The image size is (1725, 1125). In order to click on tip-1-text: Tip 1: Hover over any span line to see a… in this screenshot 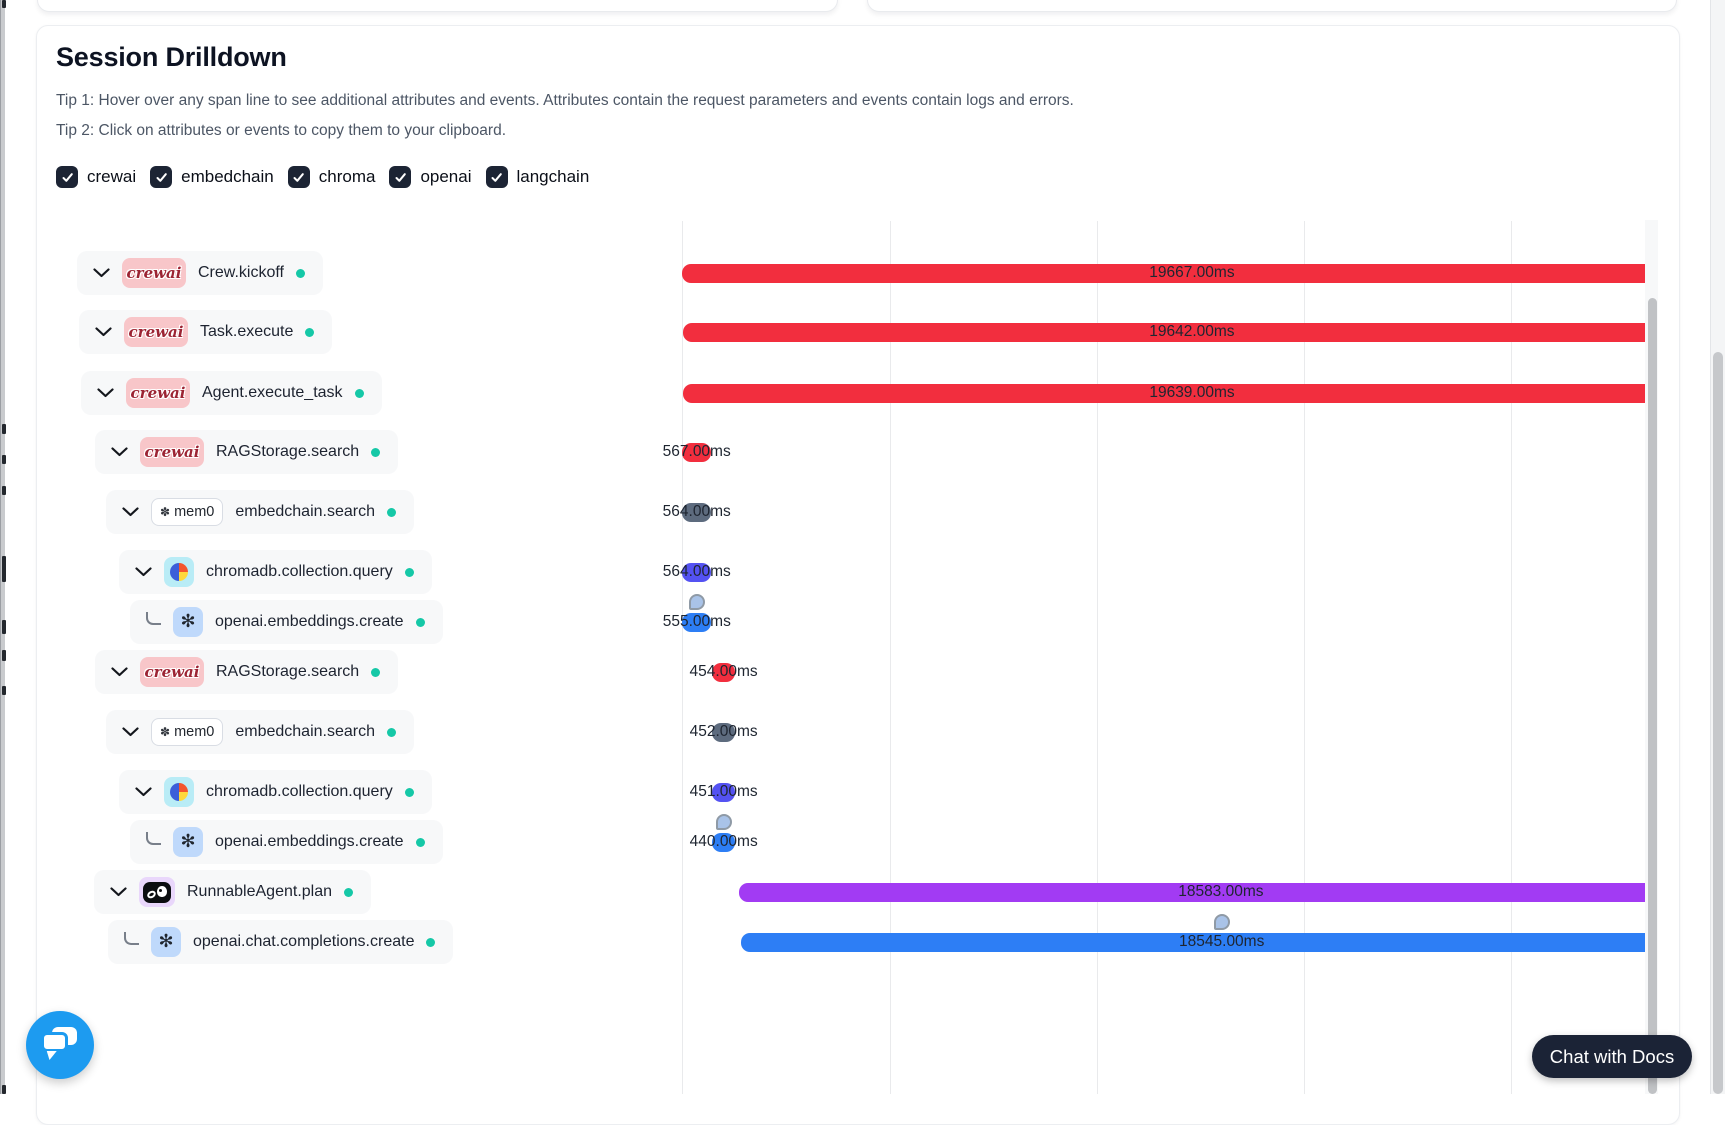, I will do `click(565, 100)`.